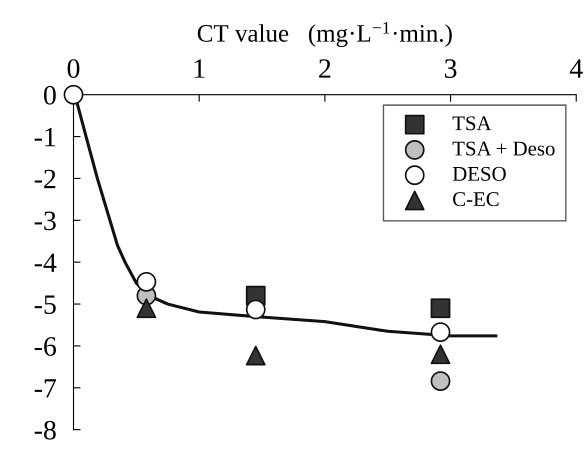 Image resolution: width=588 pixels, height=462 pixels. I want to click on y-tick-label: -4, so click(45, 263).